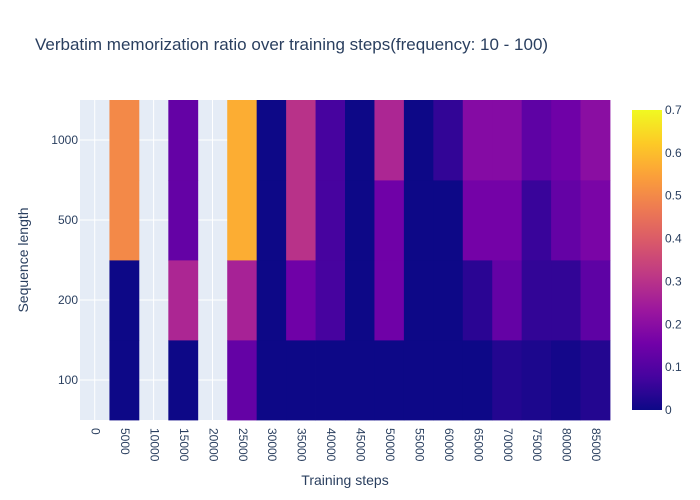  Describe the element at coordinates (668, 410) in the screenshot. I see `colorbar-tick-label: 0` at that location.